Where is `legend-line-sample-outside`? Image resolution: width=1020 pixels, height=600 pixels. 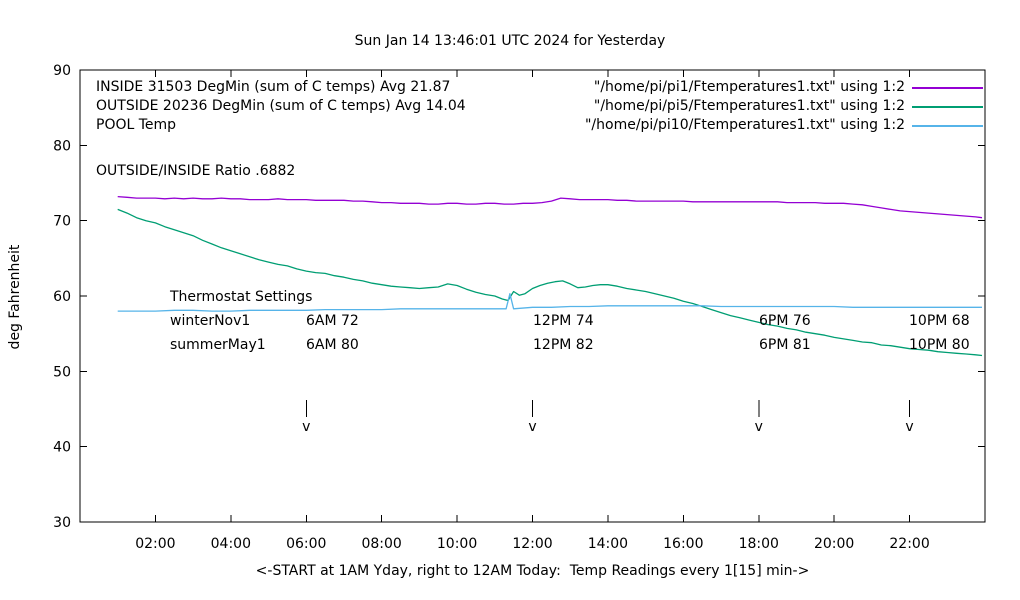 legend-line-sample-outside is located at coordinates (947, 107).